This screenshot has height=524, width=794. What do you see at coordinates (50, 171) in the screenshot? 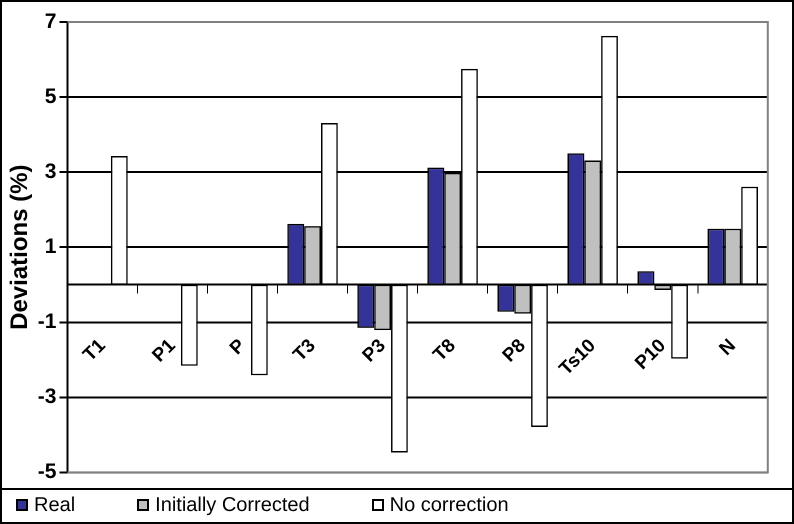
I see `y-tick-label: 3` at bounding box center [50, 171].